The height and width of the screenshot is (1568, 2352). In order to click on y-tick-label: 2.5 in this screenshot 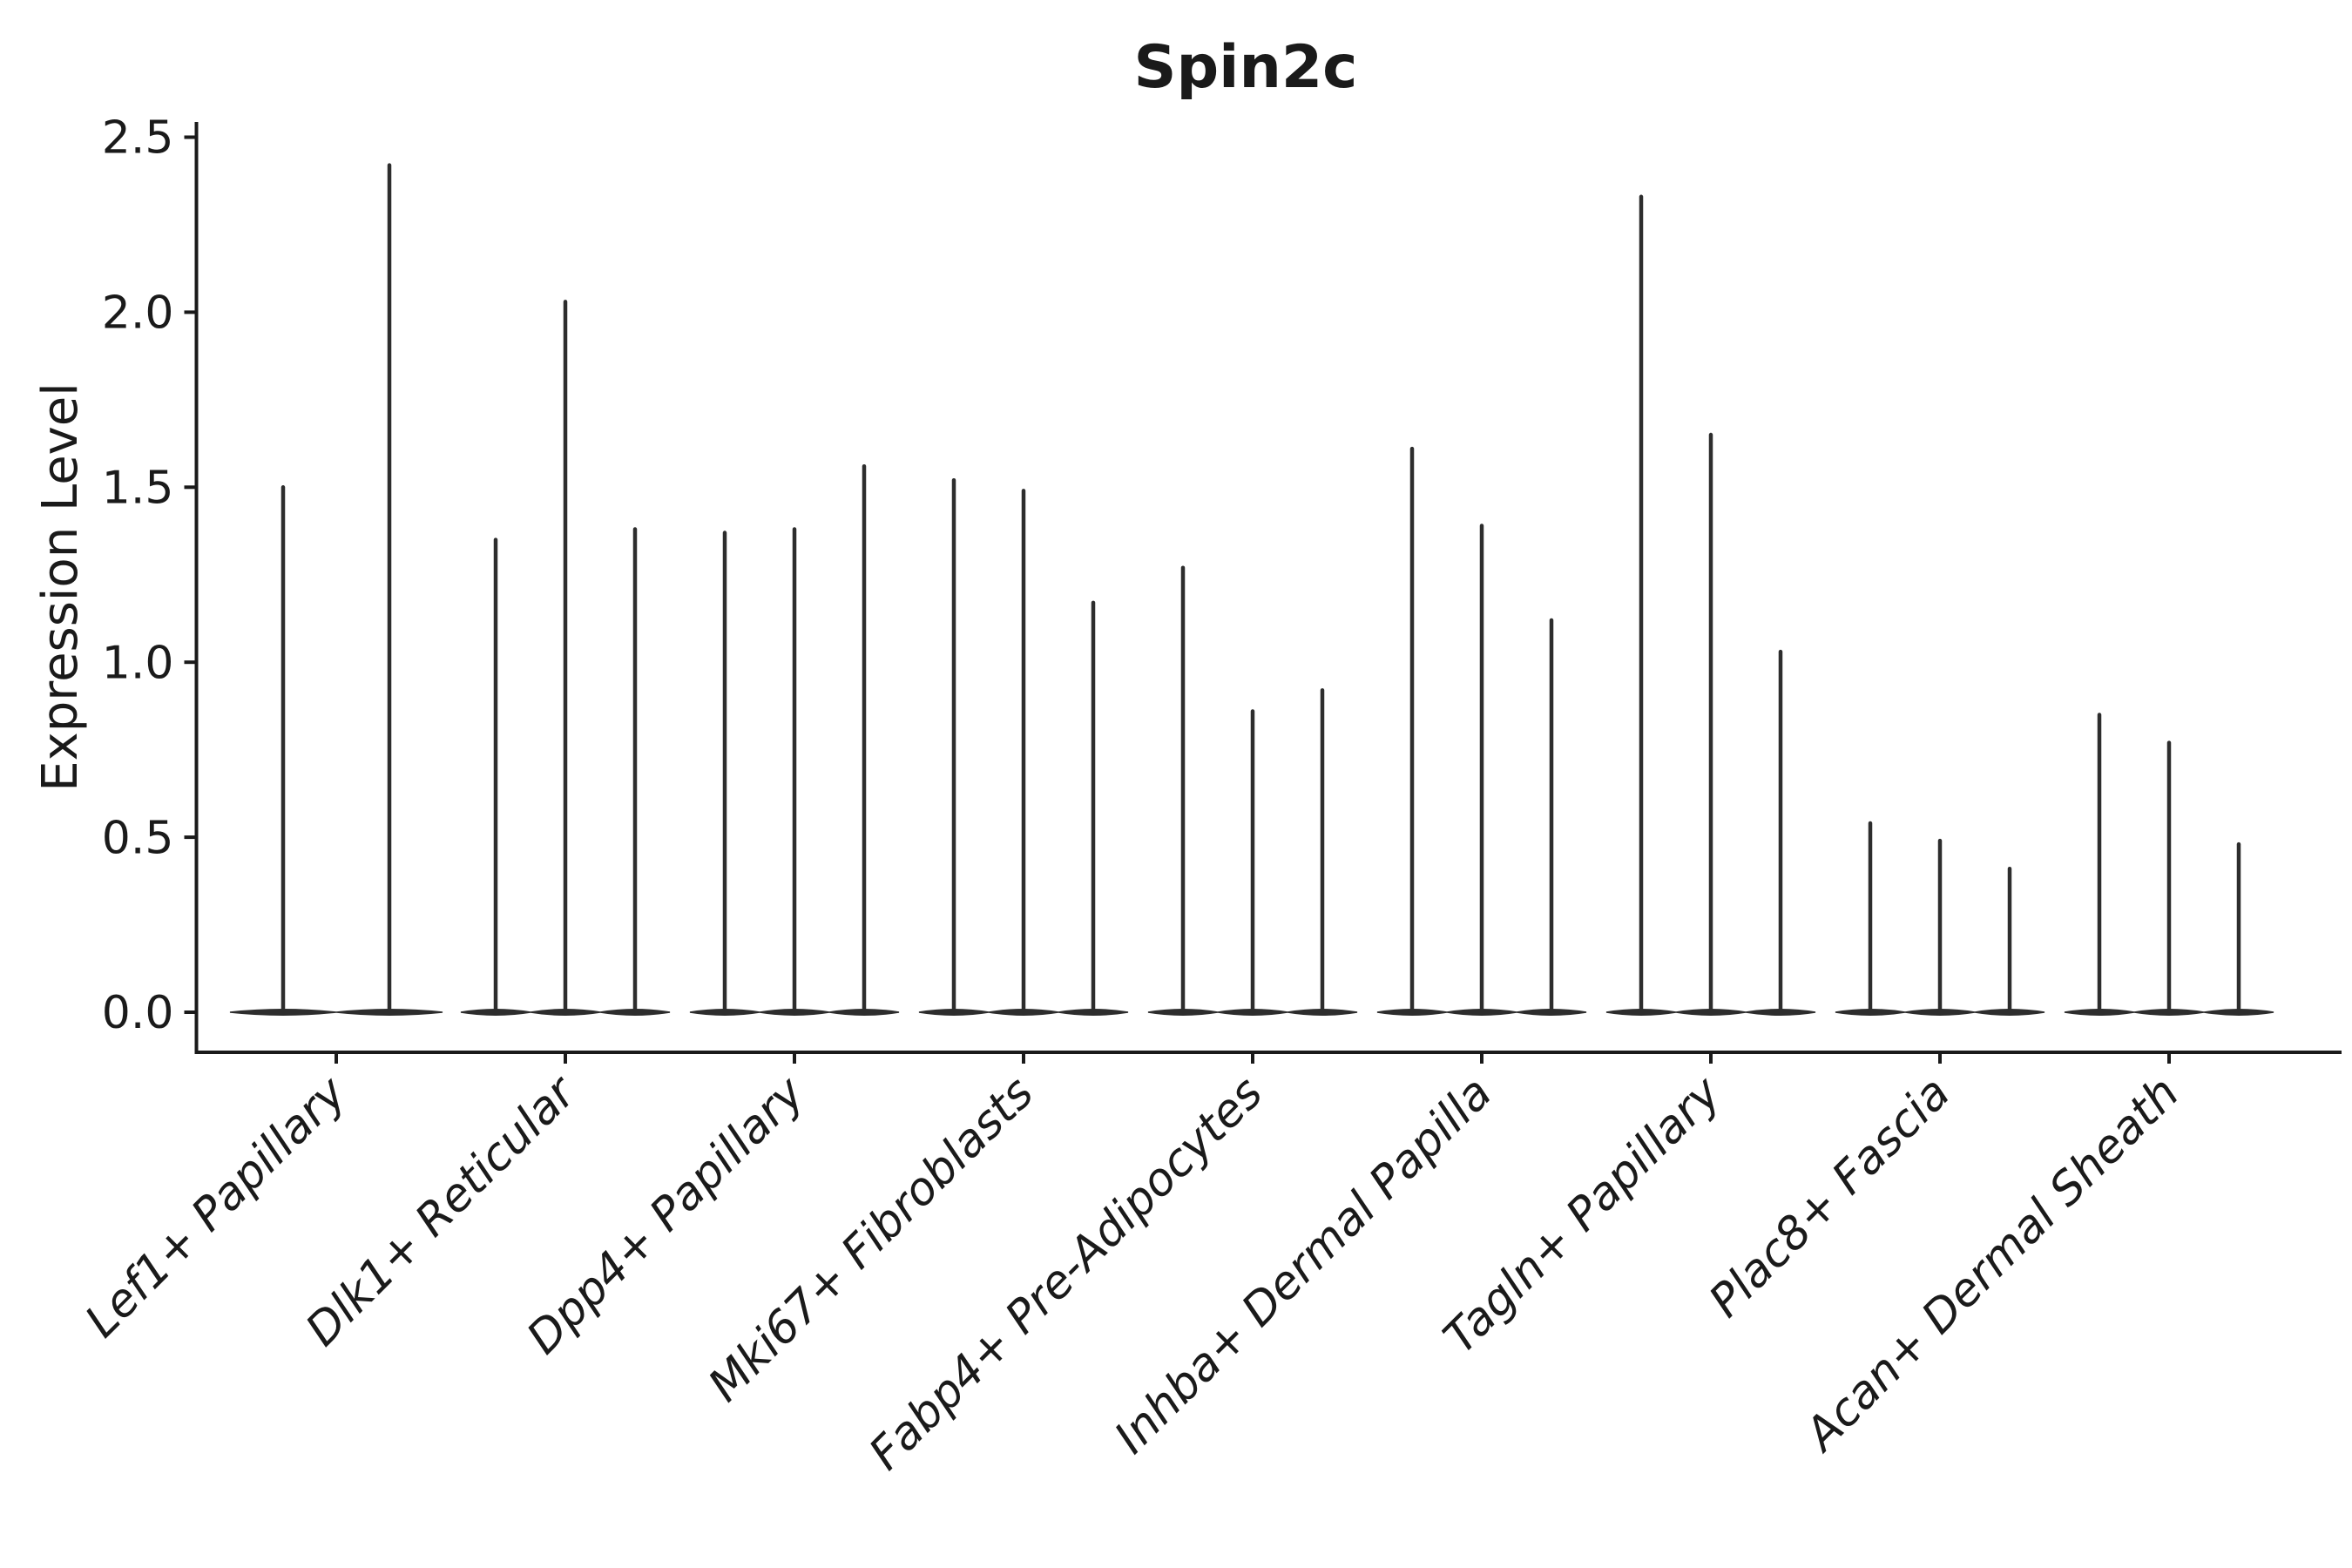, I will do `click(138, 138)`.